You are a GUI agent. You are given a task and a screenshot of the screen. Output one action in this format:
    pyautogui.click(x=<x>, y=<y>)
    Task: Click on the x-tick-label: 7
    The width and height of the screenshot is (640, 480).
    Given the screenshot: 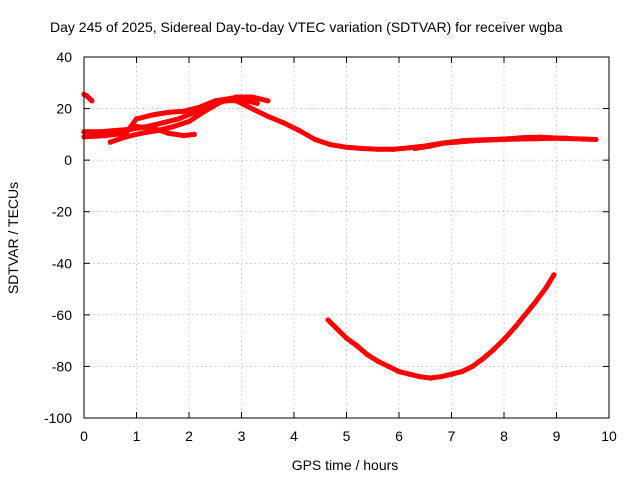 What is the action you would take?
    pyautogui.click(x=452, y=436)
    